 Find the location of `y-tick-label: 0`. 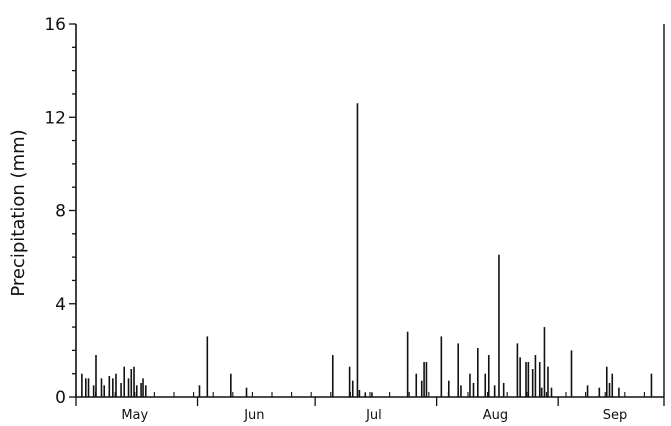

y-tick-label: 0 is located at coordinates (60, 398).